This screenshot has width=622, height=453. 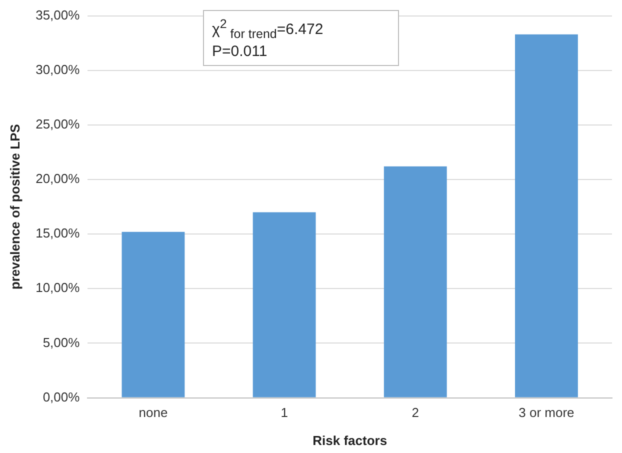 I want to click on y-tick-label: 25,00%, so click(x=58, y=124).